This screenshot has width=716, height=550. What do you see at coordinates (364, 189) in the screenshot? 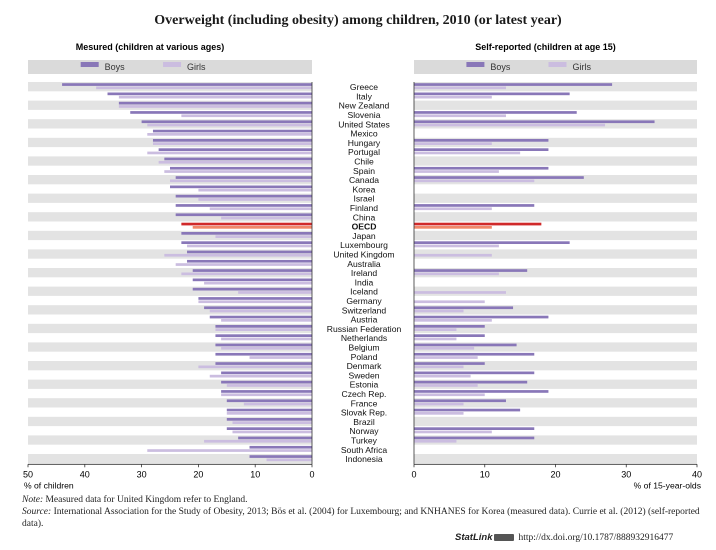
I see `category-label: Korea` at bounding box center [364, 189].